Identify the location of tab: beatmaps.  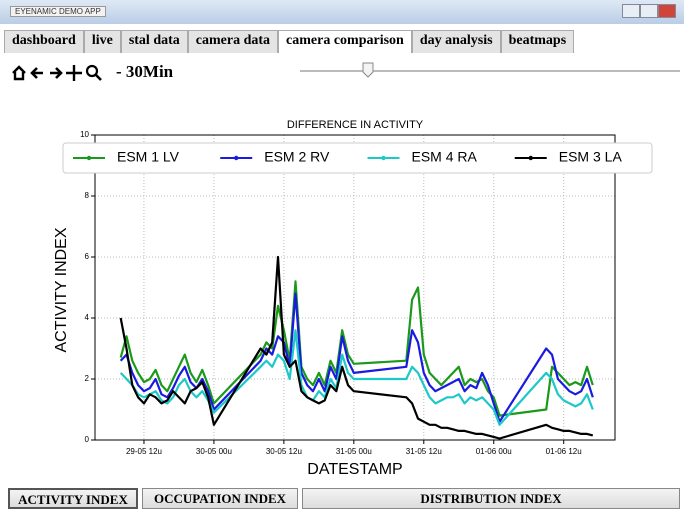
(537, 41).